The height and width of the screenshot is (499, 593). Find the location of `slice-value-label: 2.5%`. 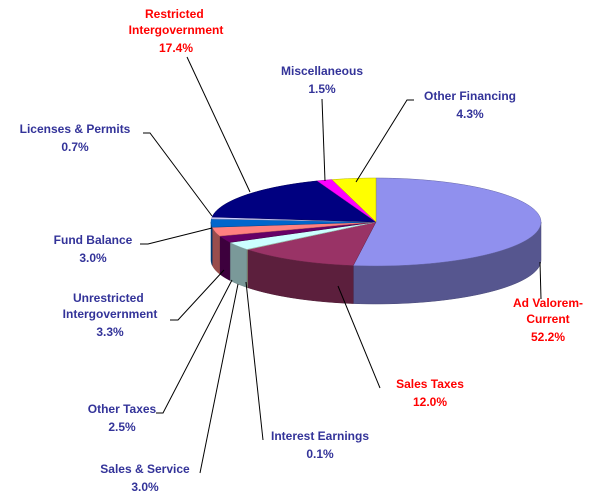

slice-value-label: 2.5% is located at coordinates (122, 427).